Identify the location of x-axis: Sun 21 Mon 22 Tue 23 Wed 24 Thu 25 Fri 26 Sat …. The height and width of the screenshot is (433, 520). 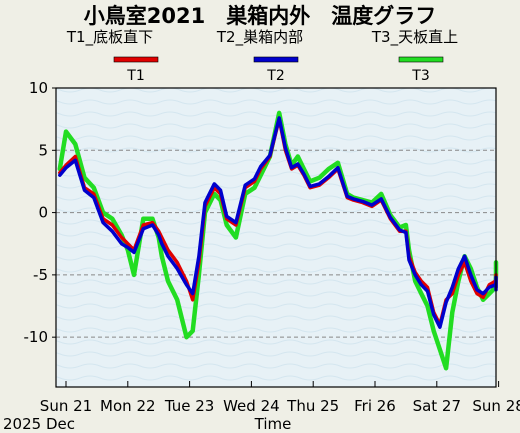
(280, 398).